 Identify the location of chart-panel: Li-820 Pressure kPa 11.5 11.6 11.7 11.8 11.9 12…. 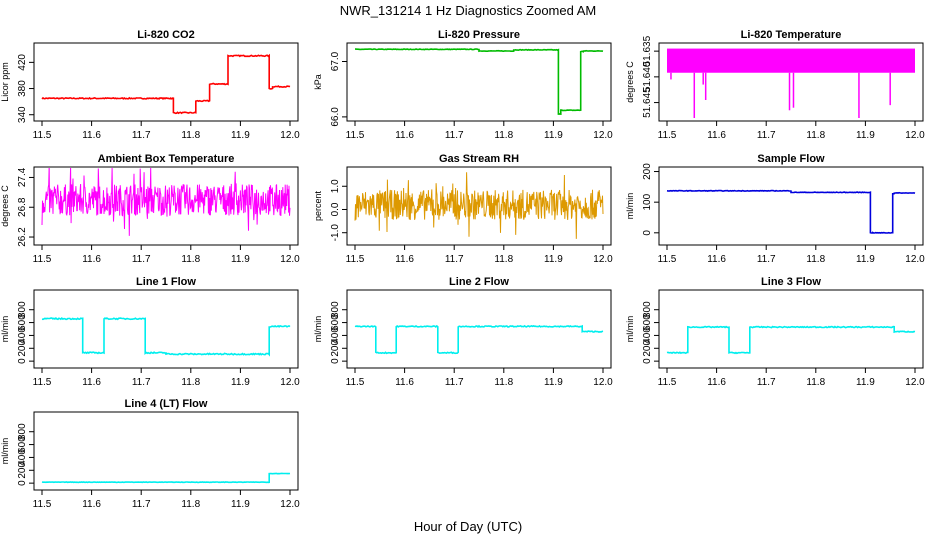
(463, 85).